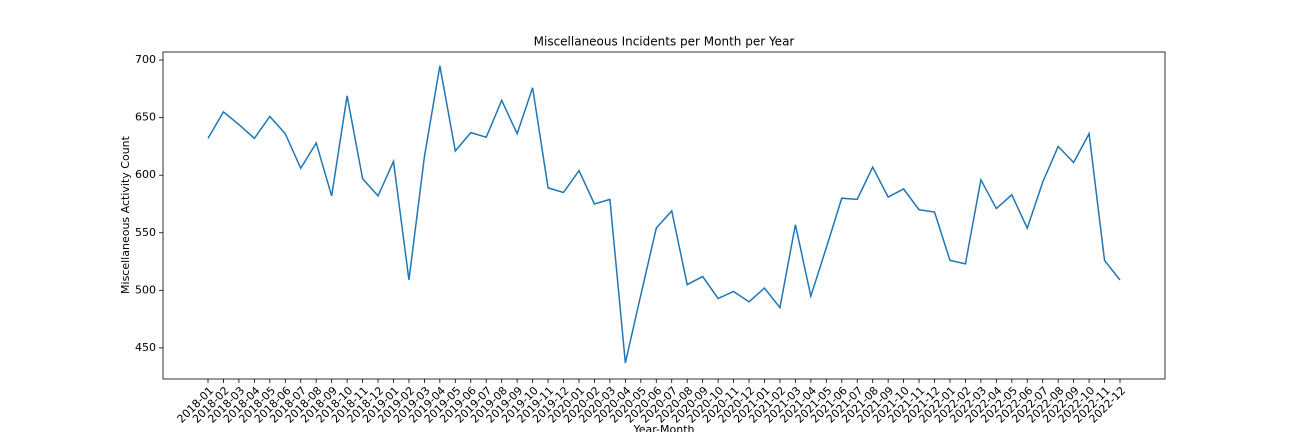 The image size is (1296, 432). Describe the element at coordinates (145, 117) in the screenshot. I see `y-tick-label: 650` at that location.